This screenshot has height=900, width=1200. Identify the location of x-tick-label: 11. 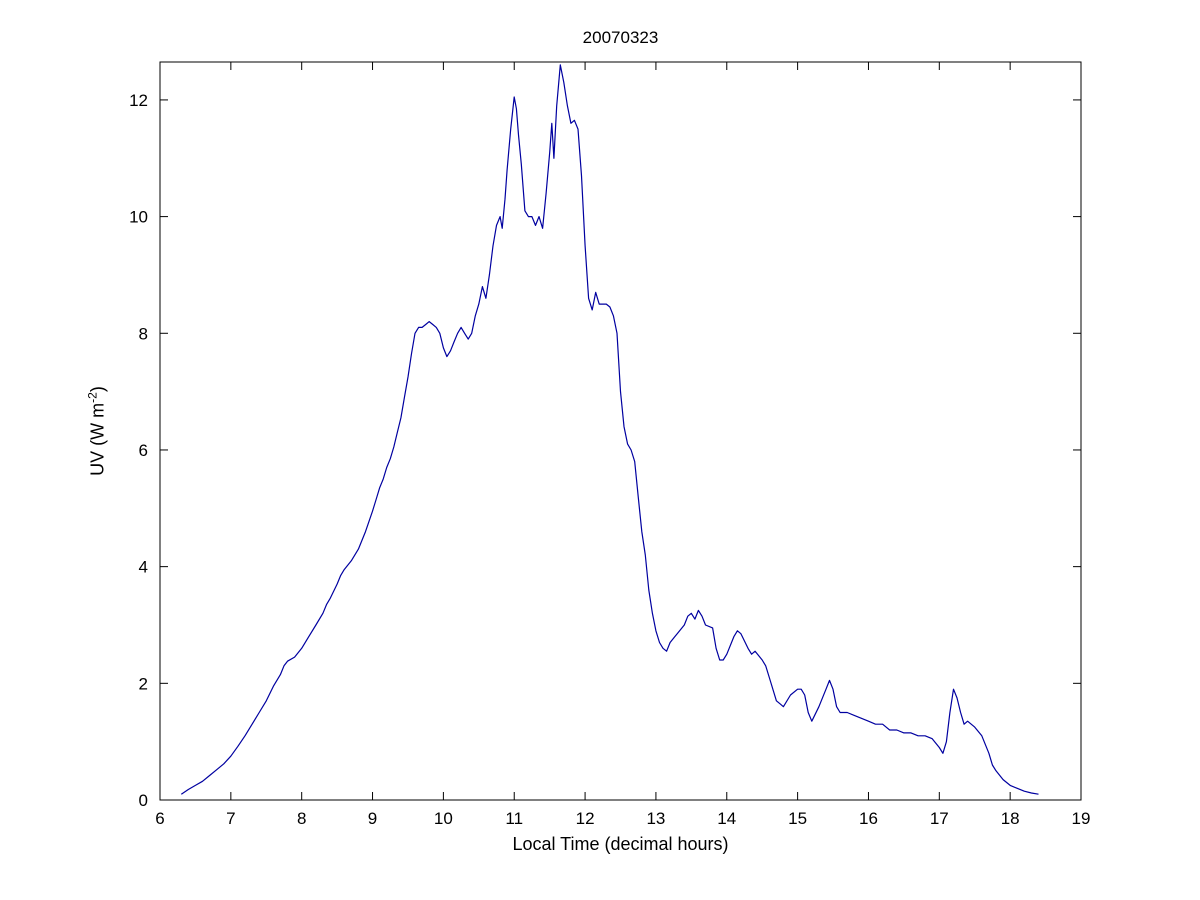
(514, 818).